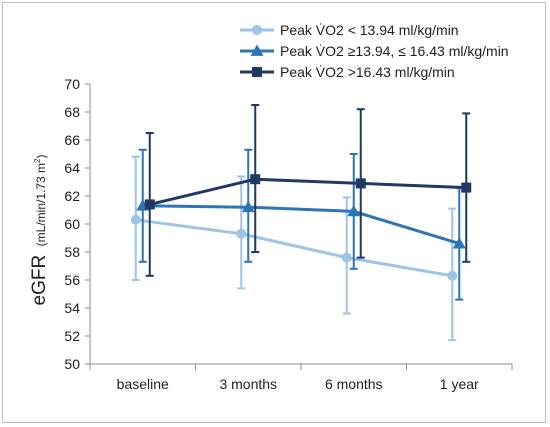 The height and width of the screenshot is (427, 550). What do you see at coordinates (72, 252) in the screenshot?
I see `y-tick-label: 58` at bounding box center [72, 252].